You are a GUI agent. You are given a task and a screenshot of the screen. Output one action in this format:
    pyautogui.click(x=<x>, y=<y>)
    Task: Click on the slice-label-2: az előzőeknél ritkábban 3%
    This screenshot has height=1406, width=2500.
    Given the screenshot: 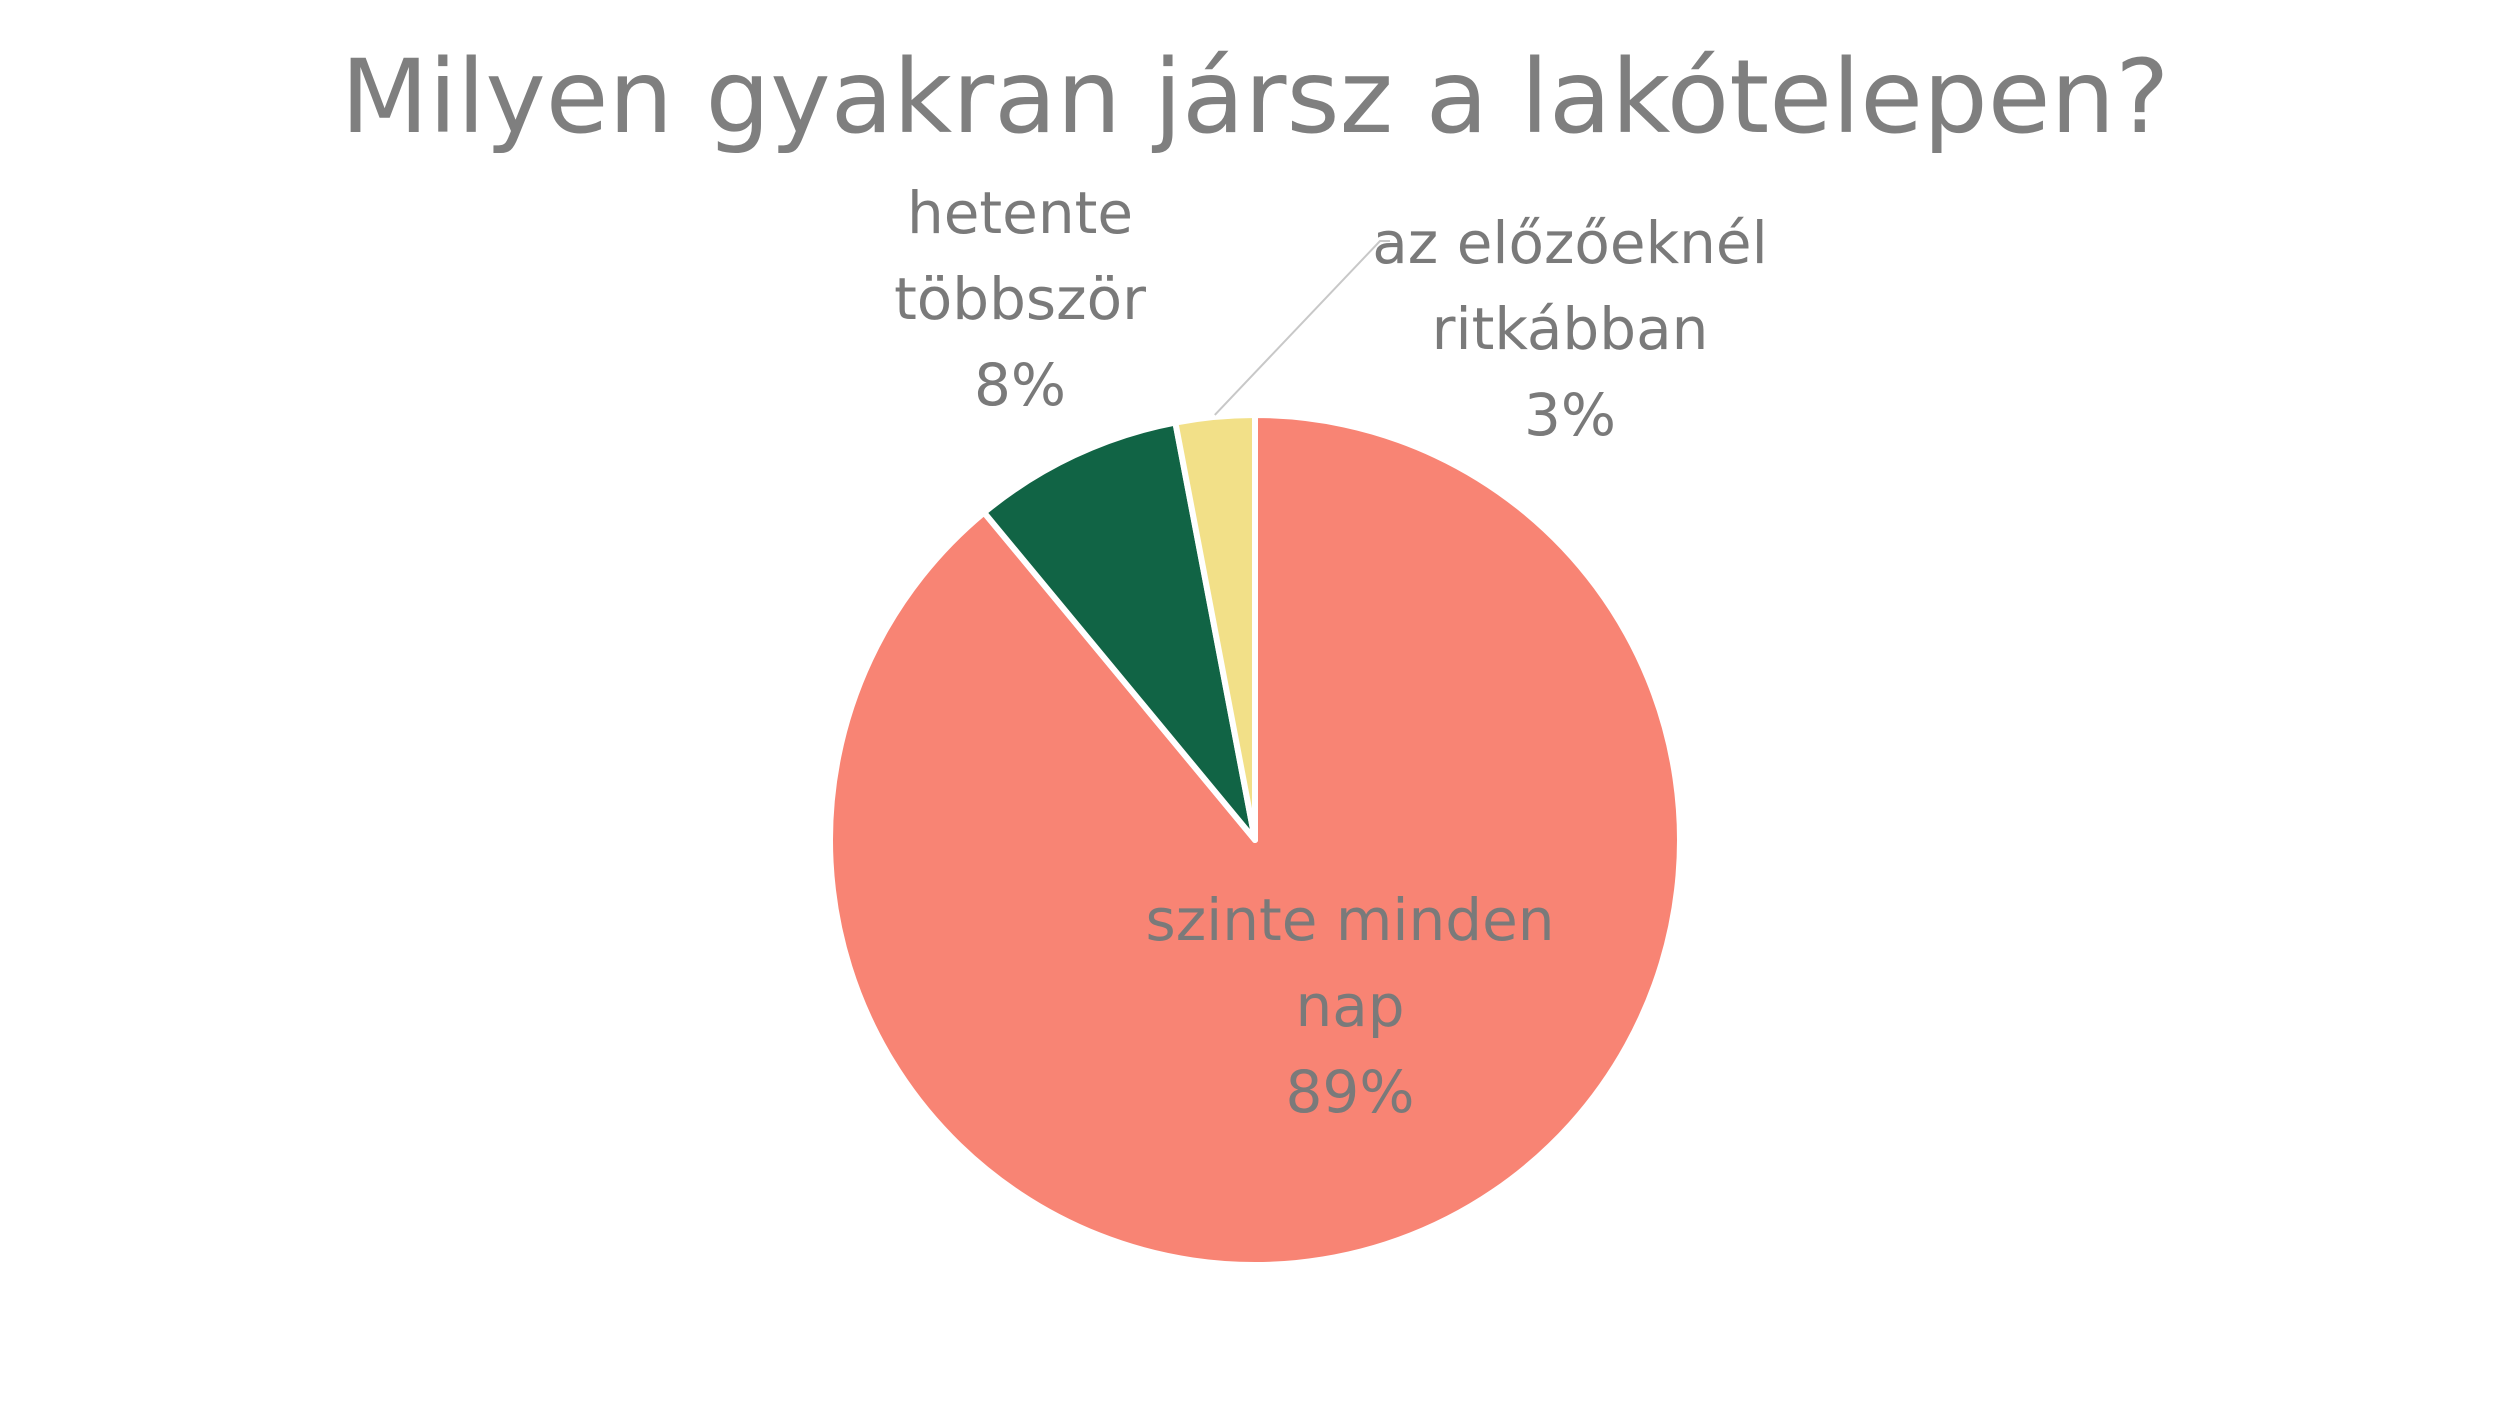 What is the action you would take?
    pyautogui.click(x=1569, y=329)
    